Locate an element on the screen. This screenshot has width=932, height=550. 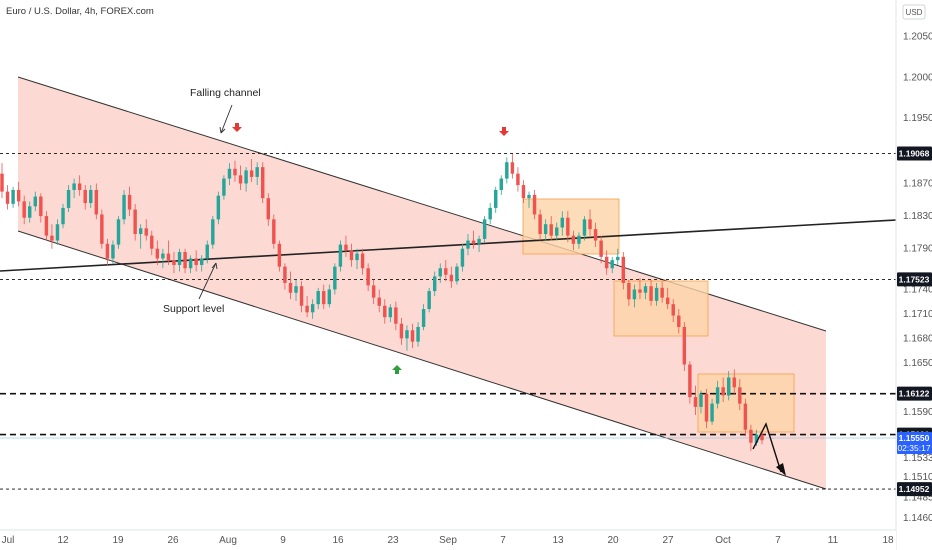
x-tick-label: 13 is located at coordinates (558, 540).